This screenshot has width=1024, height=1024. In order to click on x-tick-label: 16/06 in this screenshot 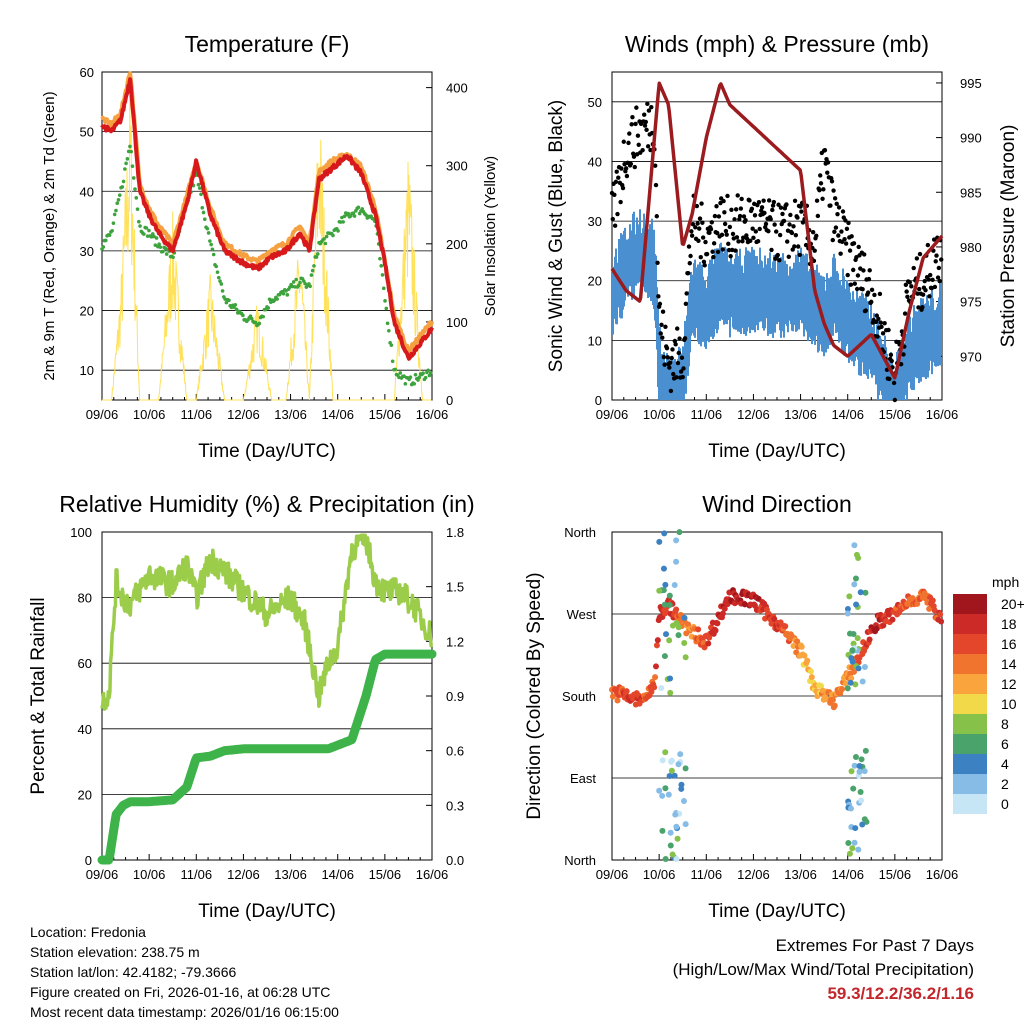, I will do `click(432, 874)`.